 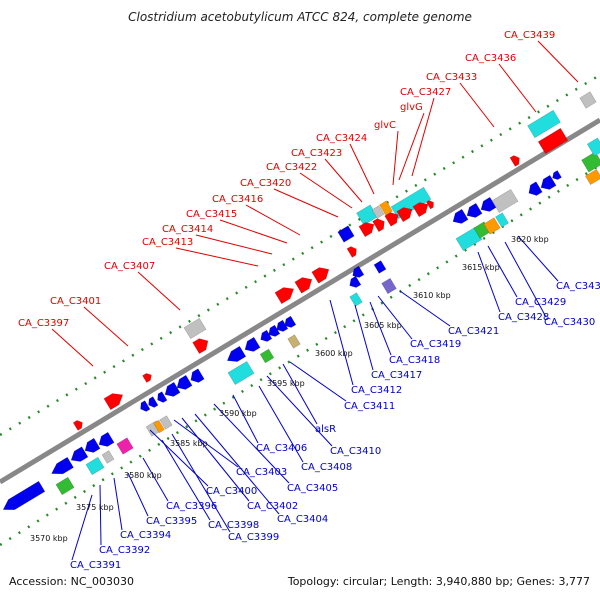 What do you see at coordinates (145, 535) in the screenshot?
I see `reverse-gene-label: CA_C3394` at bounding box center [145, 535].